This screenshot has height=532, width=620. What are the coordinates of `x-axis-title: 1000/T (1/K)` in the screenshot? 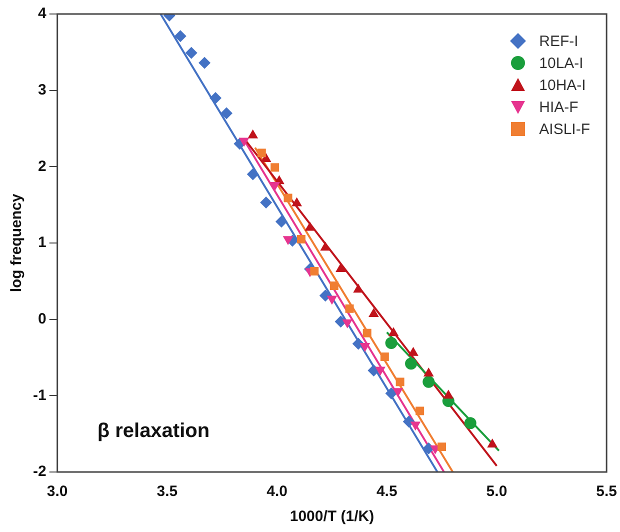 It's located at (332, 517).